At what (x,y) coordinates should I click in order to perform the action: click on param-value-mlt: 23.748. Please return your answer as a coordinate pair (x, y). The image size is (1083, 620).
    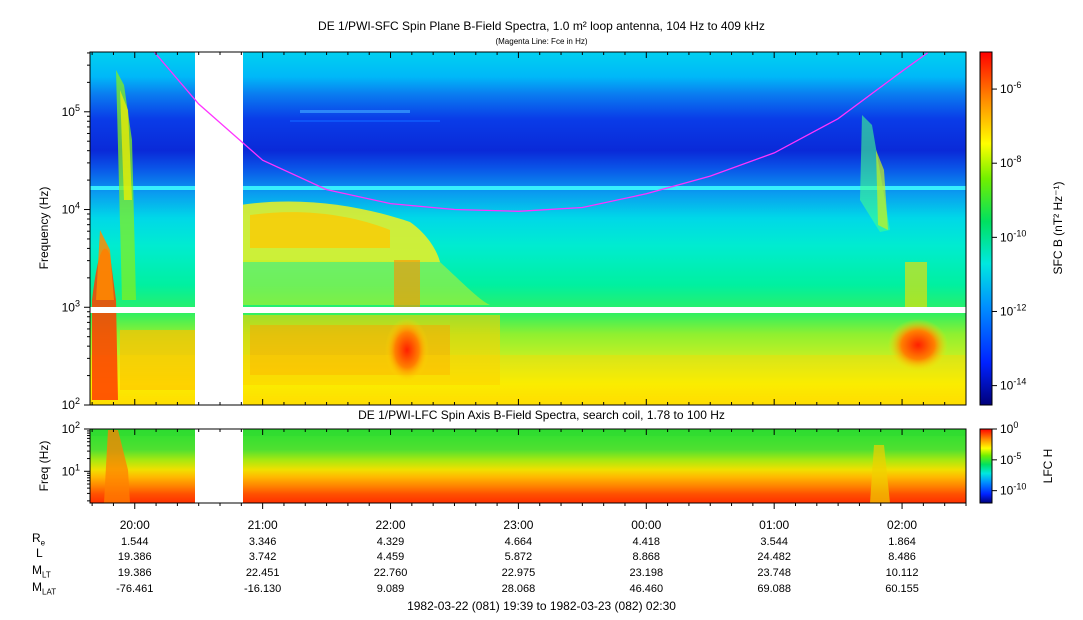
    Looking at the image, I should click on (774, 573).